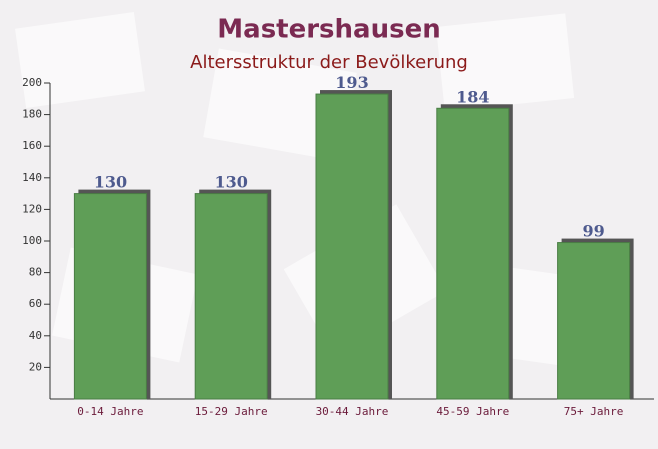 The width and height of the screenshot is (658, 449). I want to click on y-tick-label: 100, so click(32, 240).